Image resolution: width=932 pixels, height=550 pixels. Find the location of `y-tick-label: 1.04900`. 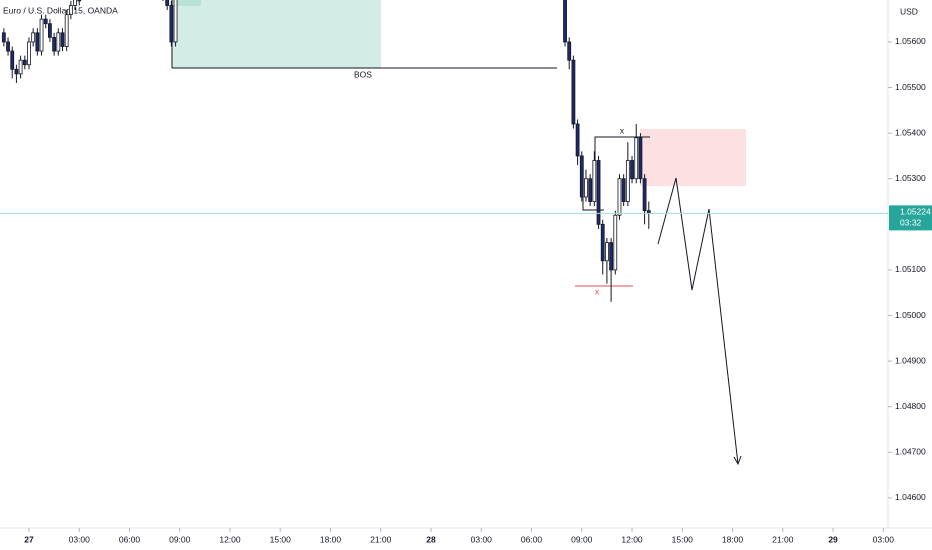

y-tick-label: 1.04900 is located at coordinates (910, 360).